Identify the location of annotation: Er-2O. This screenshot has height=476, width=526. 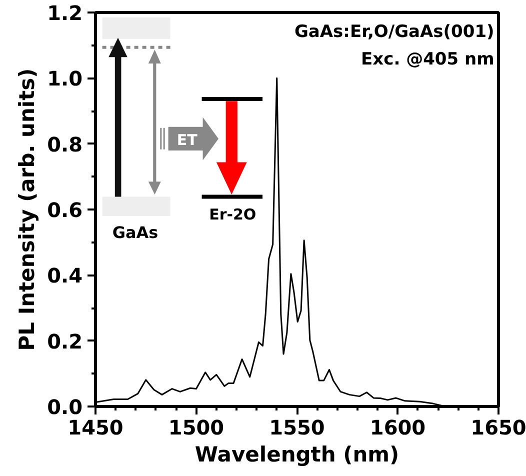
(232, 214).